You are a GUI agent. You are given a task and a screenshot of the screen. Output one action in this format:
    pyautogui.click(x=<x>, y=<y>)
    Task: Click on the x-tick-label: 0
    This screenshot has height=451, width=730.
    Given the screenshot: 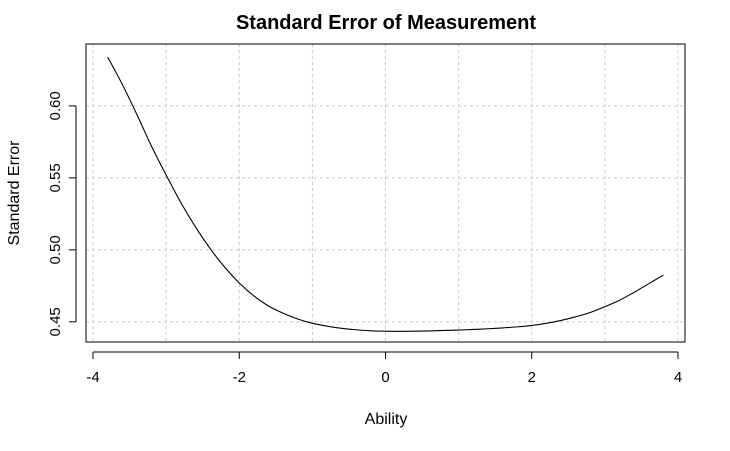 What is the action you would take?
    pyautogui.click(x=385, y=377)
    